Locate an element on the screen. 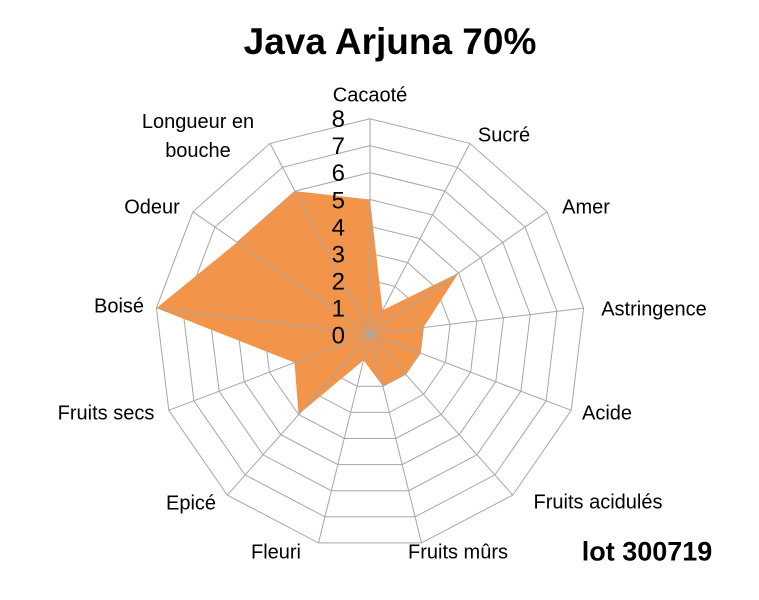 The height and width of the screenshot is (600, 759). scale-tick-label: 2 is located at coordinates (338, 281).